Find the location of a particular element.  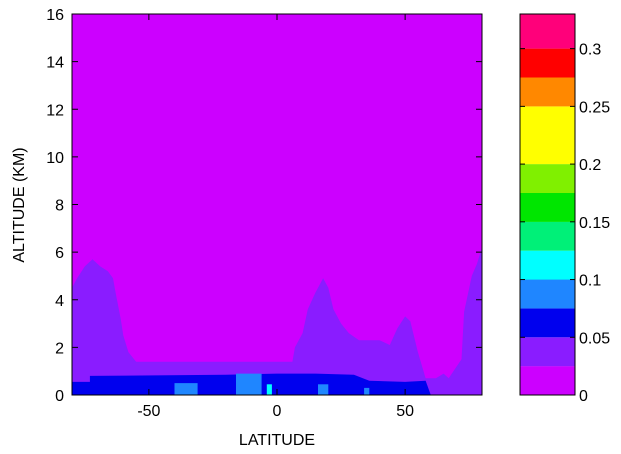

x-tick-label: -50 is located at coordinates (148, 411).